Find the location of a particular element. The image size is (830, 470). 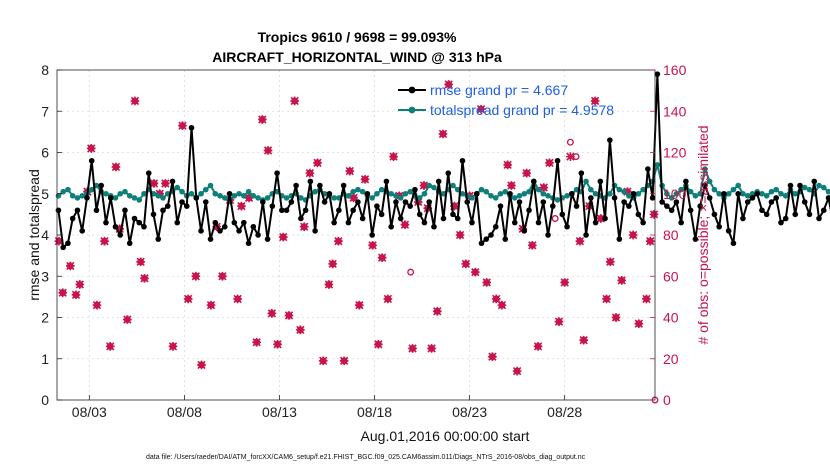

x-tick-label: 08/13 is located at coordinates (279, 412).